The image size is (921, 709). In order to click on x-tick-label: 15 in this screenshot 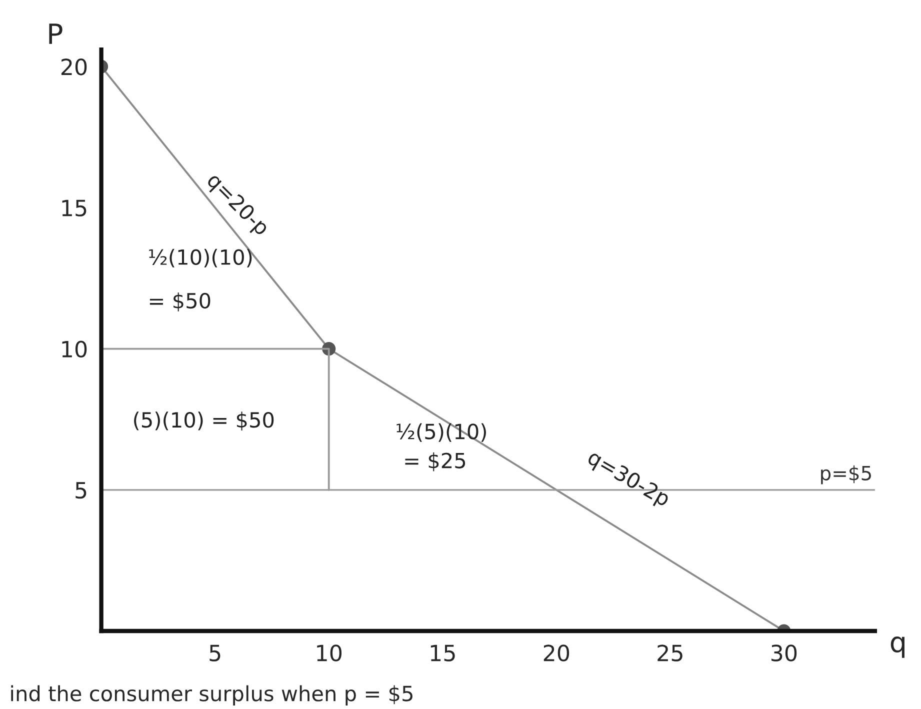, I will do `click(442, 653)`.